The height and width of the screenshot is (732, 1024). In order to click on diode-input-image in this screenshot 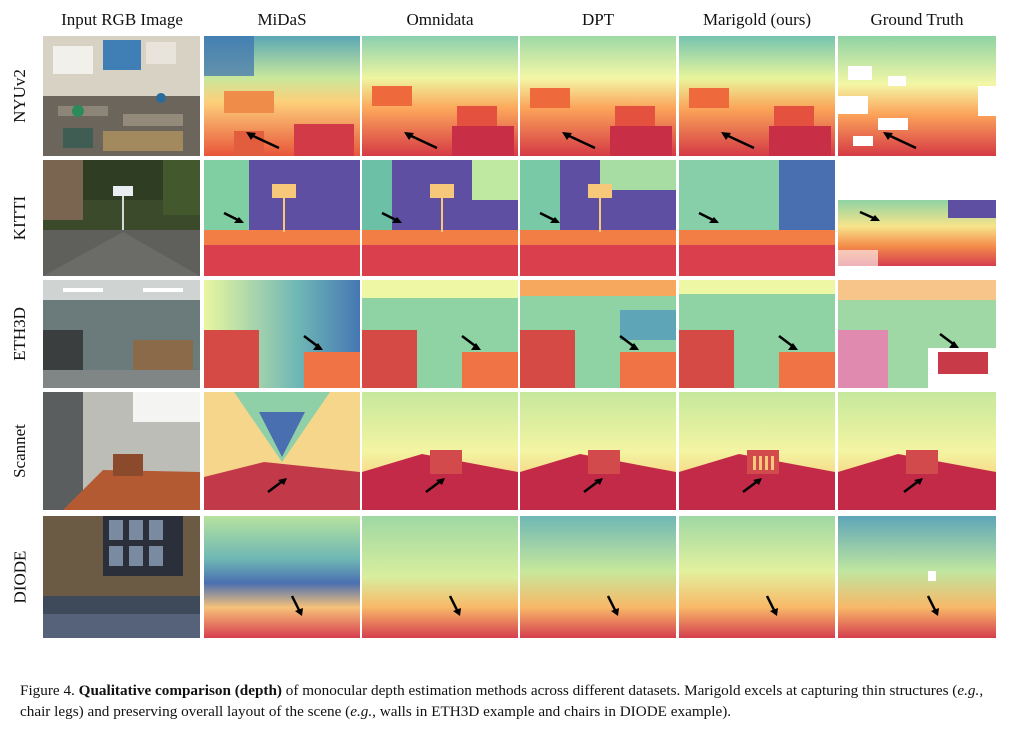, I will do `click(121, 577)`.